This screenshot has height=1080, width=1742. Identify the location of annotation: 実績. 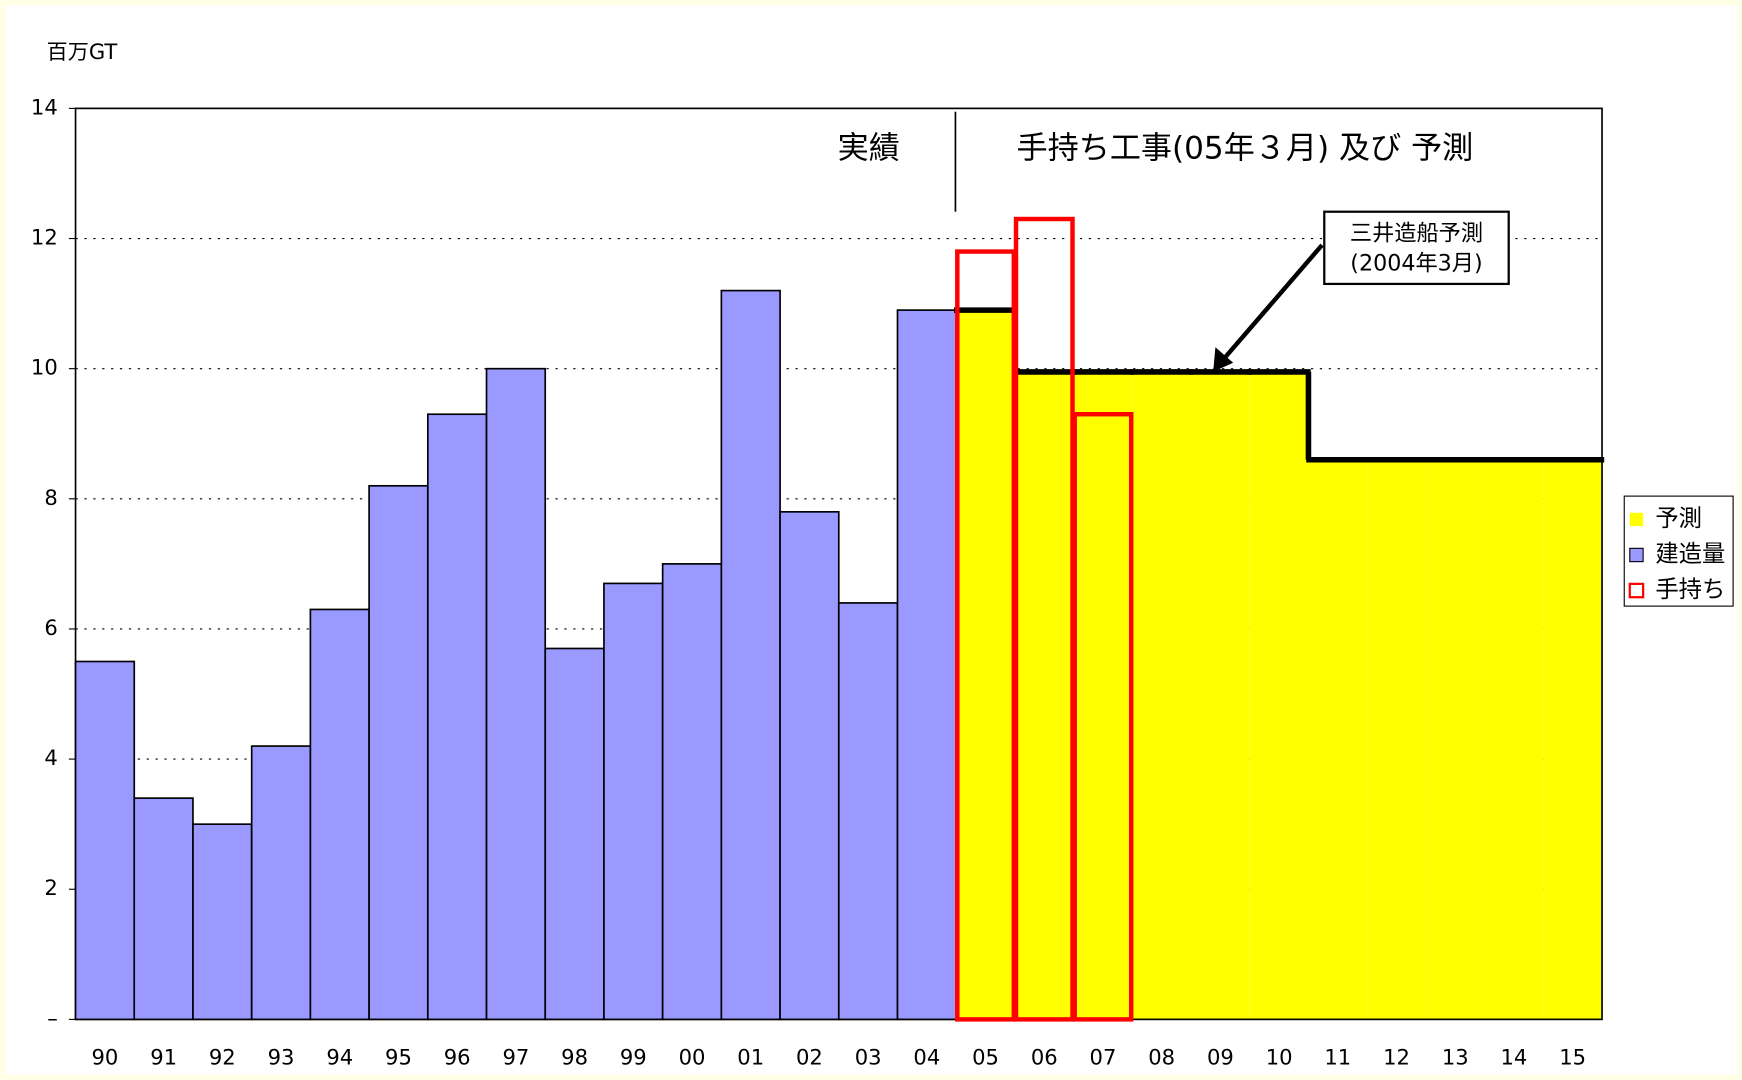
(869, 148).